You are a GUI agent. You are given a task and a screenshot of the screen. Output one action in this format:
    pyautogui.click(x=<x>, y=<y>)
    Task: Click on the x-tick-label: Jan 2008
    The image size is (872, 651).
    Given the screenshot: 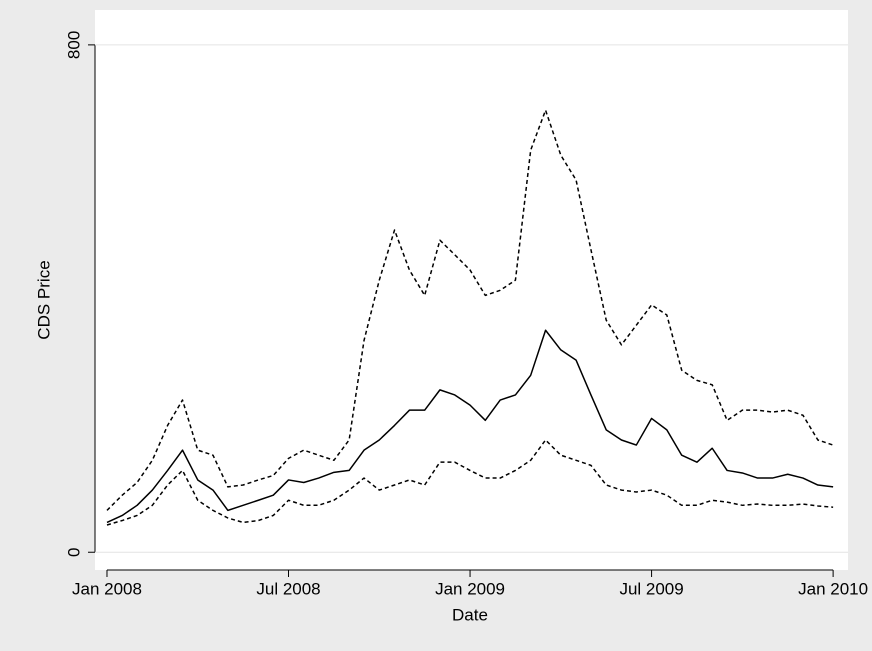 What is the action you would take?
    pyautogui.click(x=107, y=588)
    